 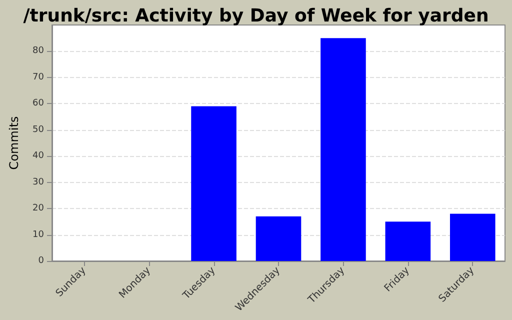 What do you see at coordinates (41, 261) in the screenshot?
I see `y-tick-label: 0` at bounding box center [41, 261].